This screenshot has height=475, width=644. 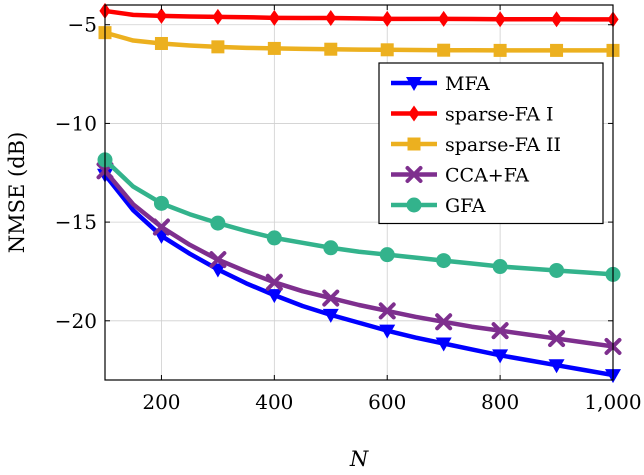 What do you see at coordinates (500, 402) in the screenshot?
I see `x-tick-label: 800` at bounding box center [500, 402].